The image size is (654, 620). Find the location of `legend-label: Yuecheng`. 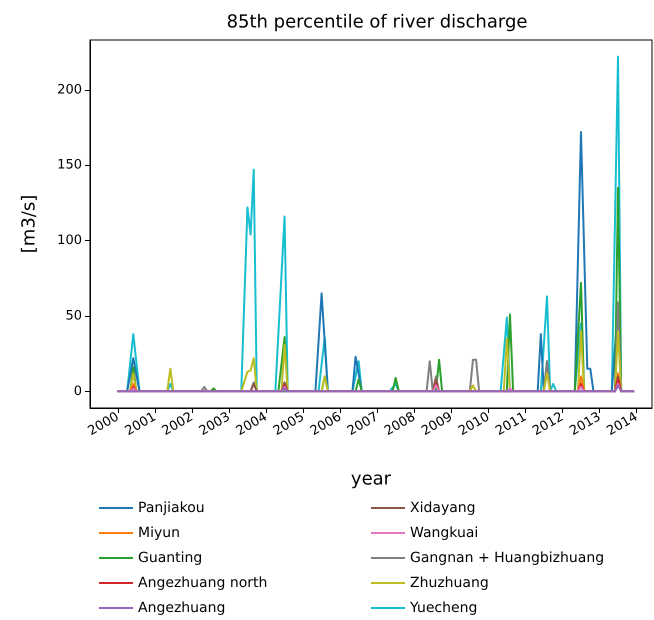

legend-label: Yuecheng is located at coordinates (443, 608).